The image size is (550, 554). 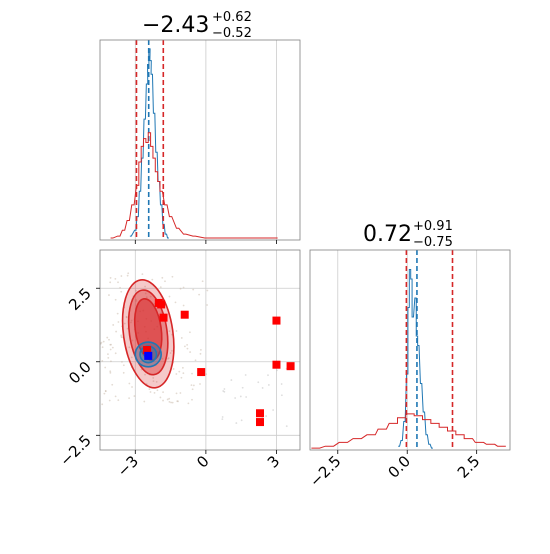 I want to click on y-tick-label: 2.5, so click(x=80, y=299).